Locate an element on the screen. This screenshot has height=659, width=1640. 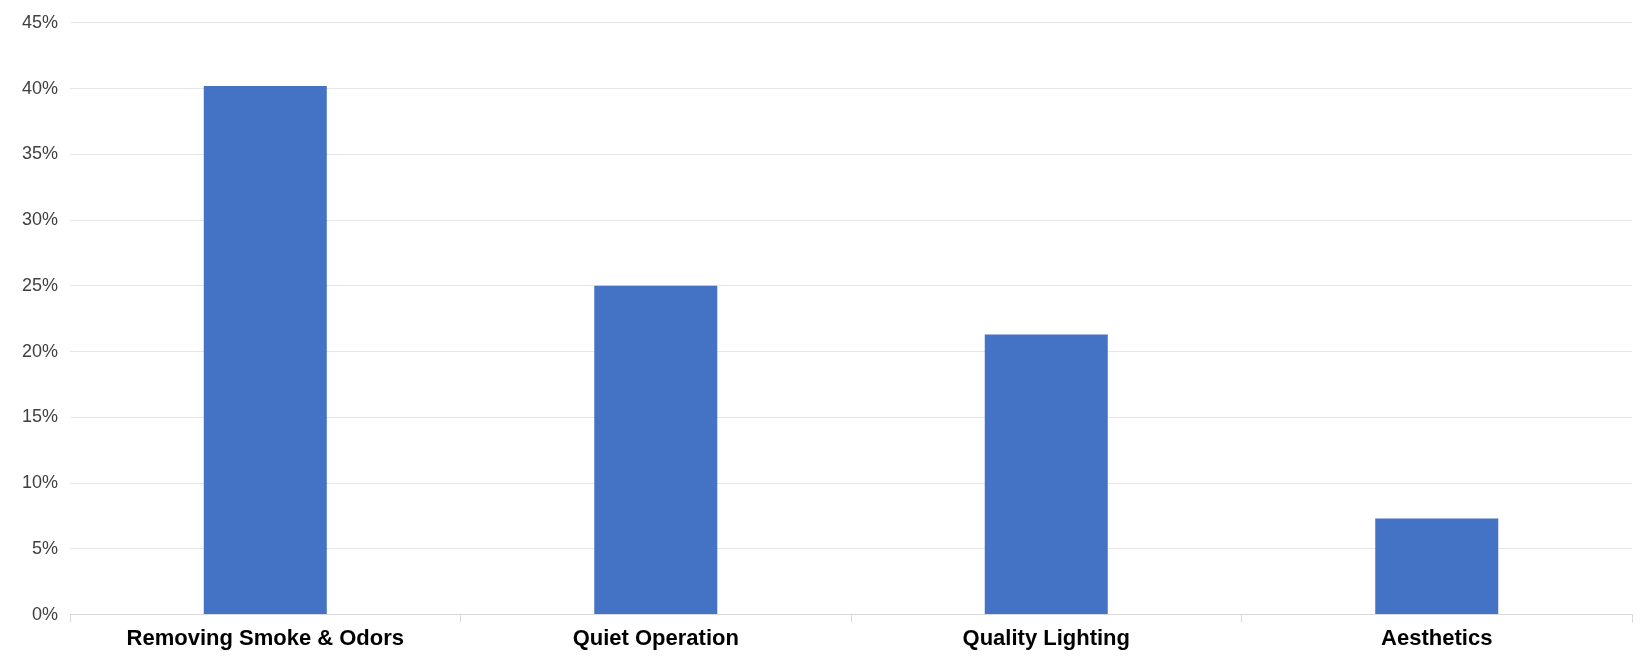
y-tick-label: 20% is located at coordinates (40, 350).